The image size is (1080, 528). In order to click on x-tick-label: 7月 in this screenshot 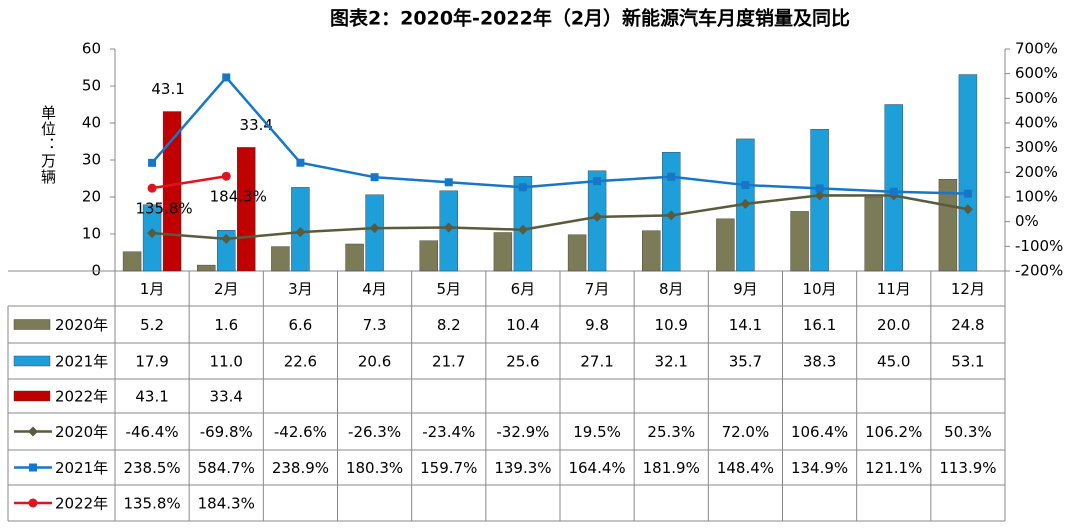, I will do `click(597, 289)`.